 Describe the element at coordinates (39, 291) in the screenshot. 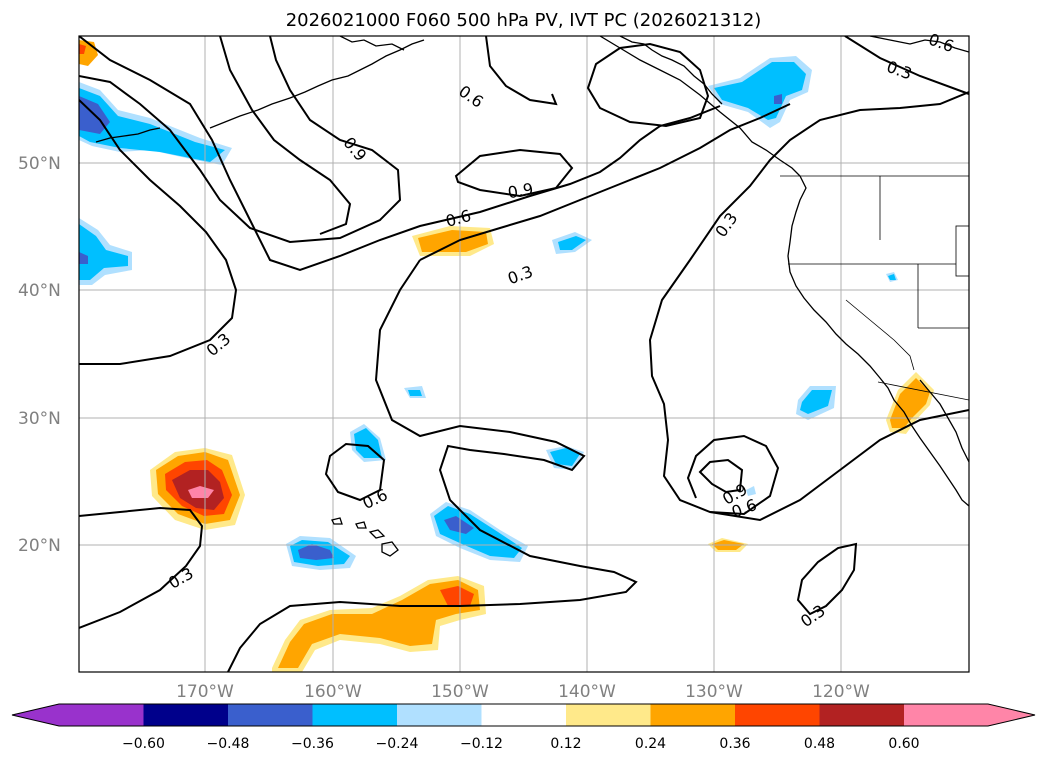

I see `lat-label-40n: 40°N` at that location.